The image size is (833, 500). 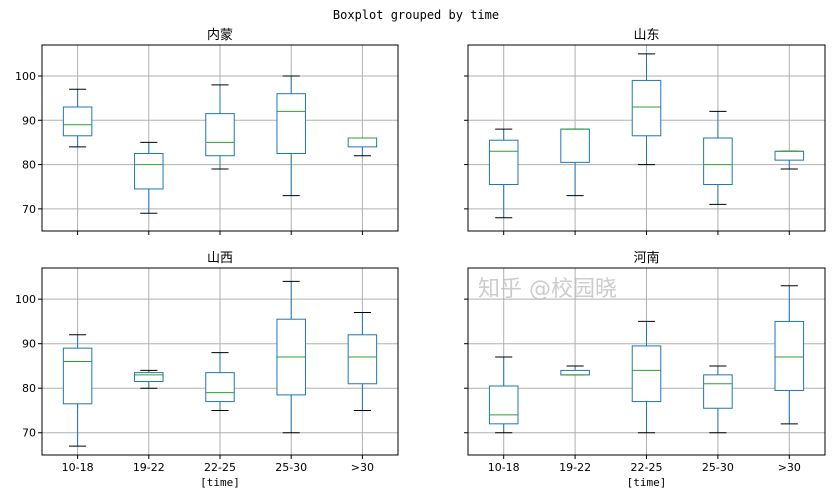 I want to click on subplot-title: 河南, so click(x=646, y=258).